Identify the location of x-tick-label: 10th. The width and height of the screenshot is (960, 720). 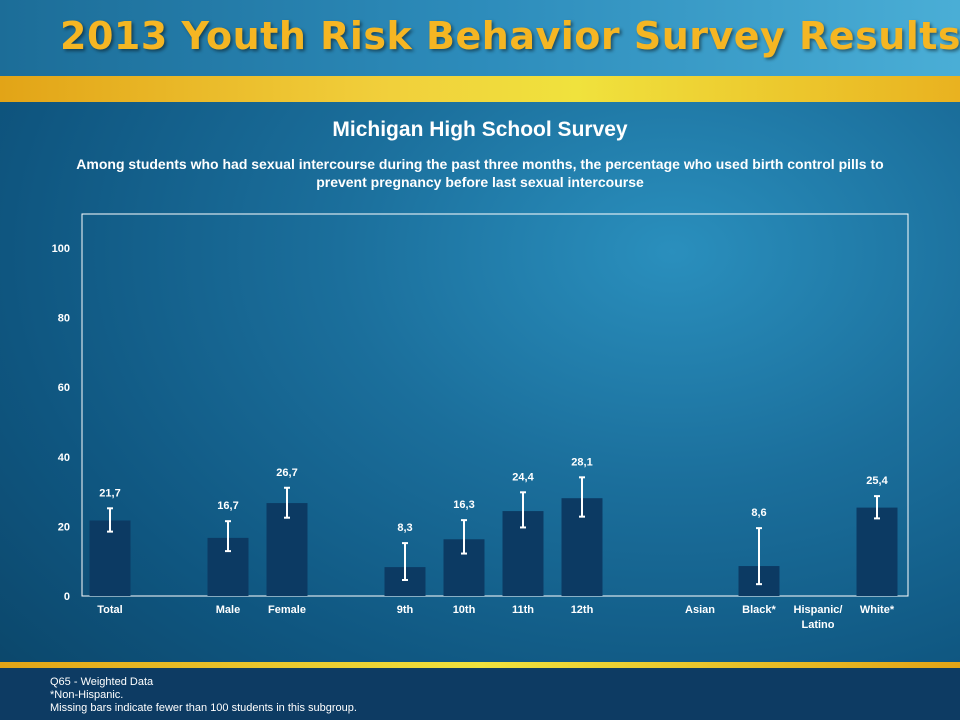
(464, 610).